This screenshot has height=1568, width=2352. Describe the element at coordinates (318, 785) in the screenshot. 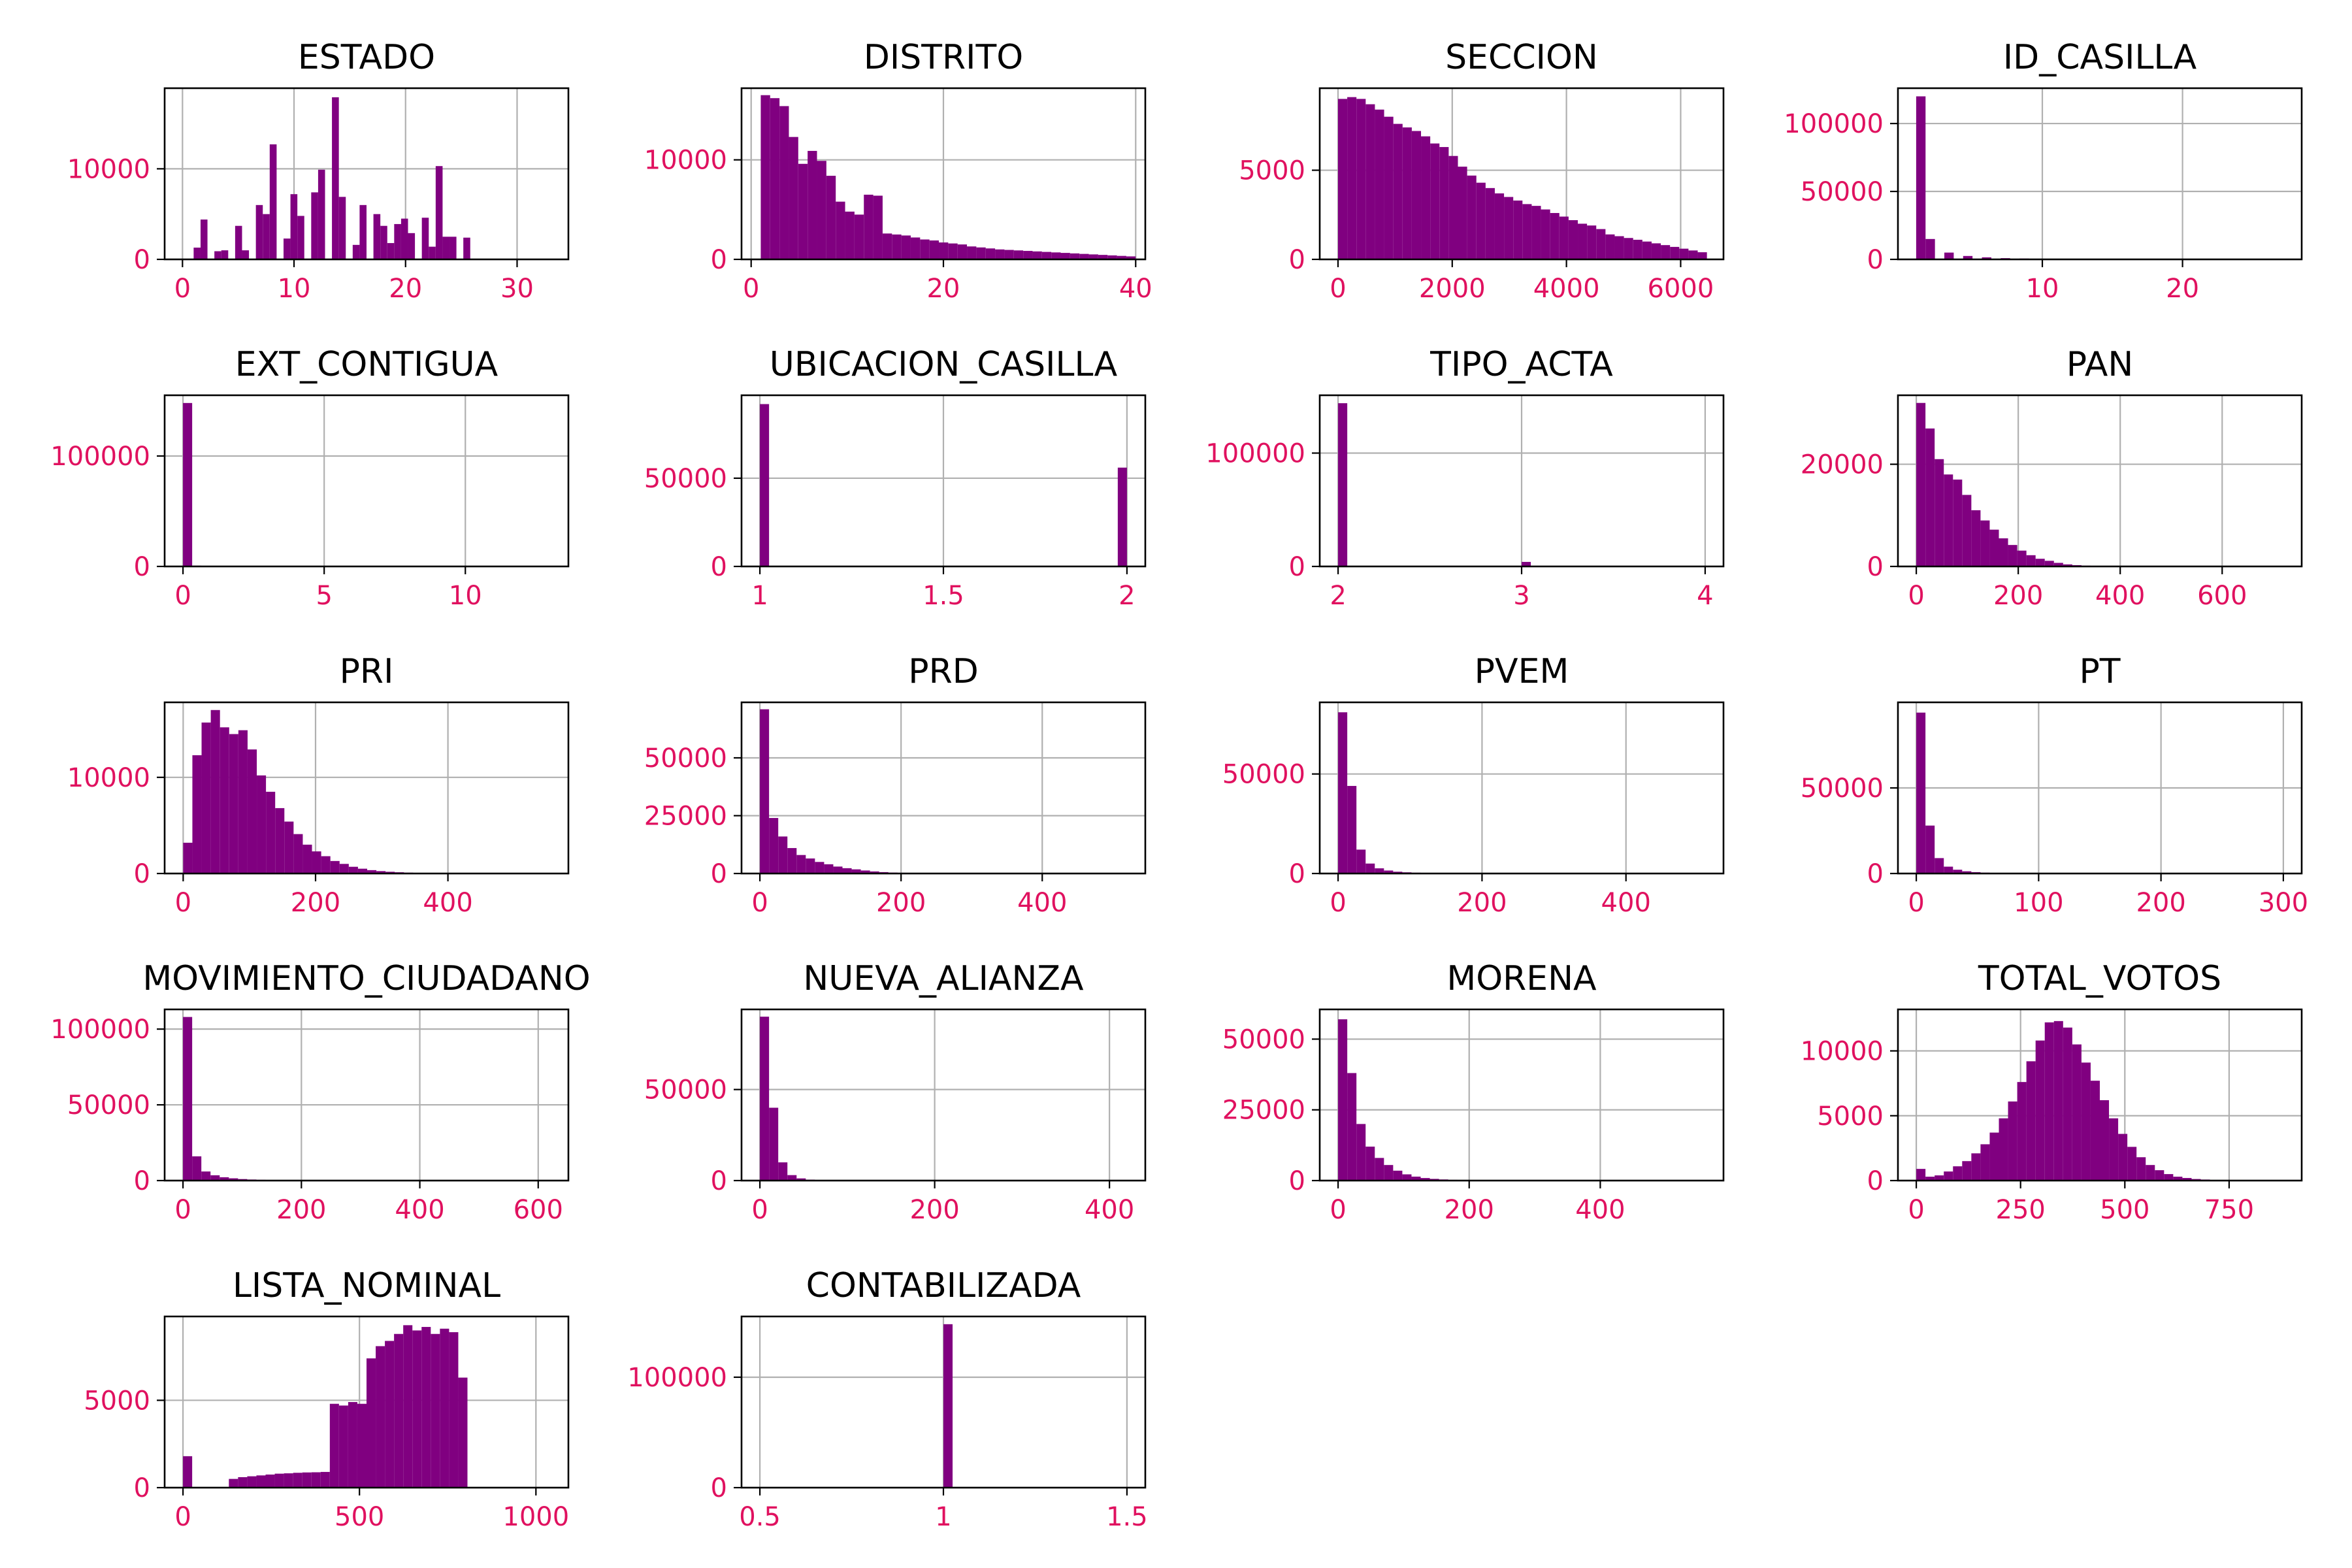

I see `panel-pri: PRI 0 200 400 0 10000` at that location.